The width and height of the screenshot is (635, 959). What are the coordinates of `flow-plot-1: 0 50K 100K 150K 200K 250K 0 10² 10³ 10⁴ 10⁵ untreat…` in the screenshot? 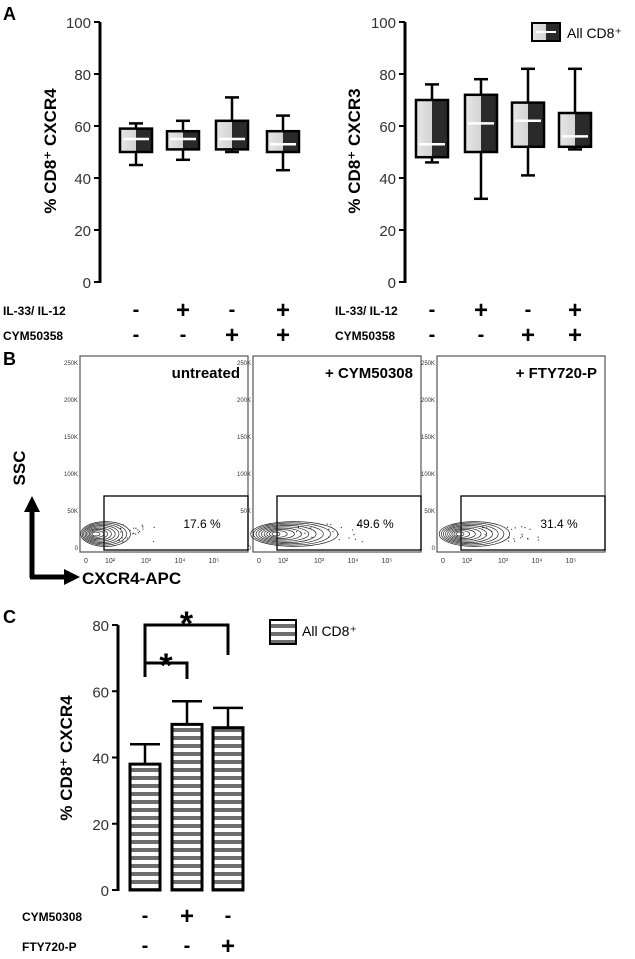 It's located at (156, 460).